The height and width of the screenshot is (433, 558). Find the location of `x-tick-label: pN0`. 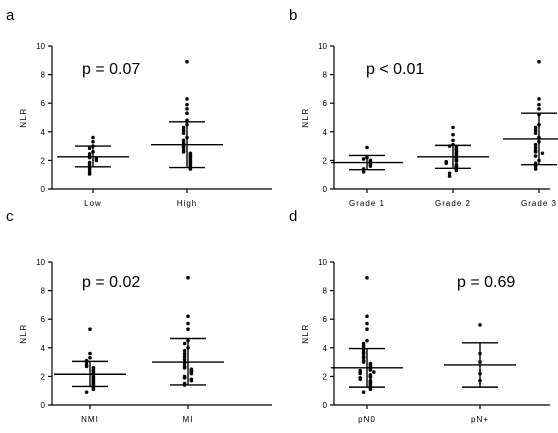

x-tick-label: pN0 is located at coordinates (367, 419).